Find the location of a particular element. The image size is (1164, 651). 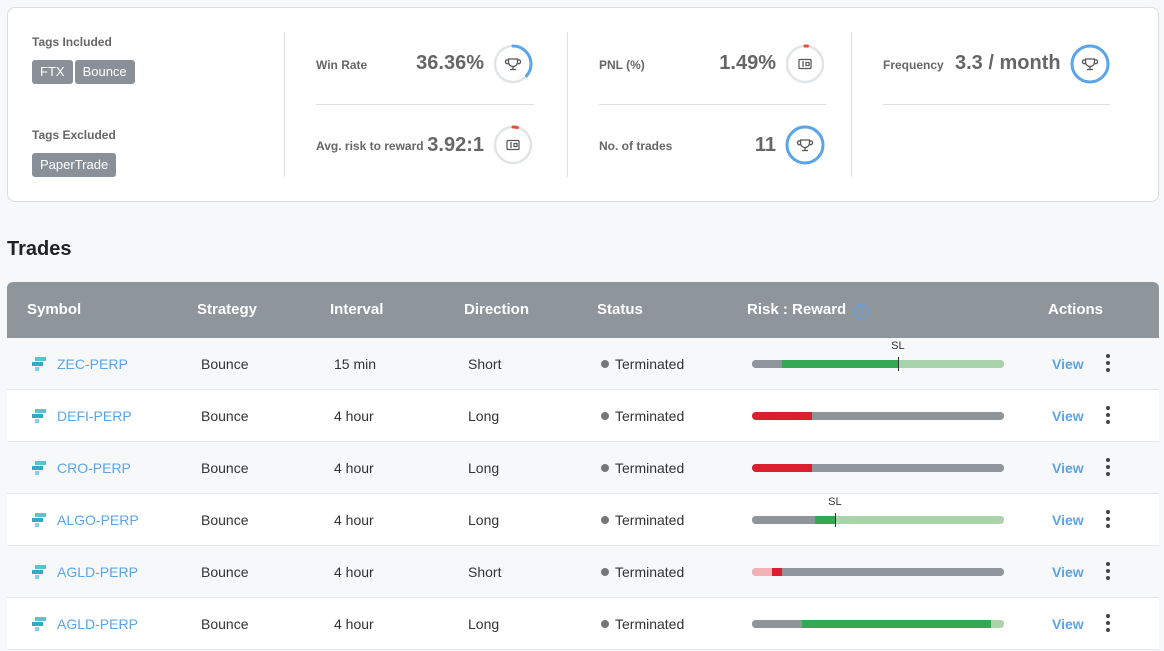

frequency-value: 3.3 / month is located at coordinates (1008, 63).